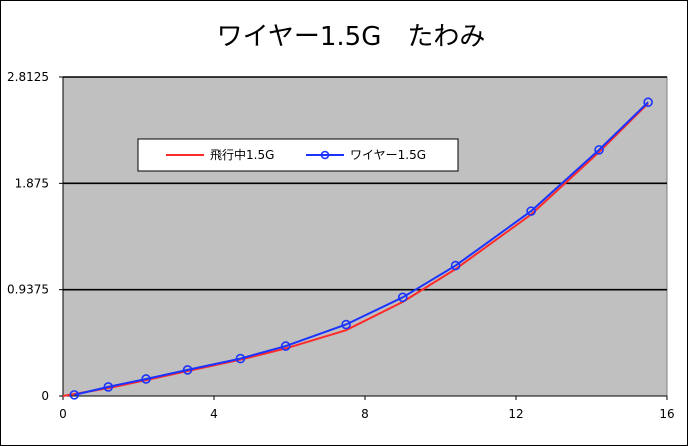  I want to click on y-tick-label-1: 0.9375, so click(28, 290).